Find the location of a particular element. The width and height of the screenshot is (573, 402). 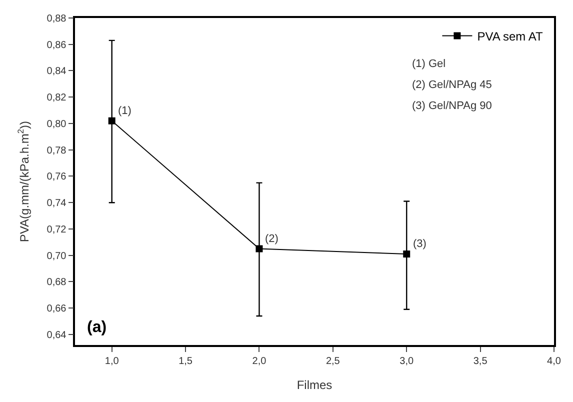

legend-label: PVA sem AT is located at coordinates (510, 36).